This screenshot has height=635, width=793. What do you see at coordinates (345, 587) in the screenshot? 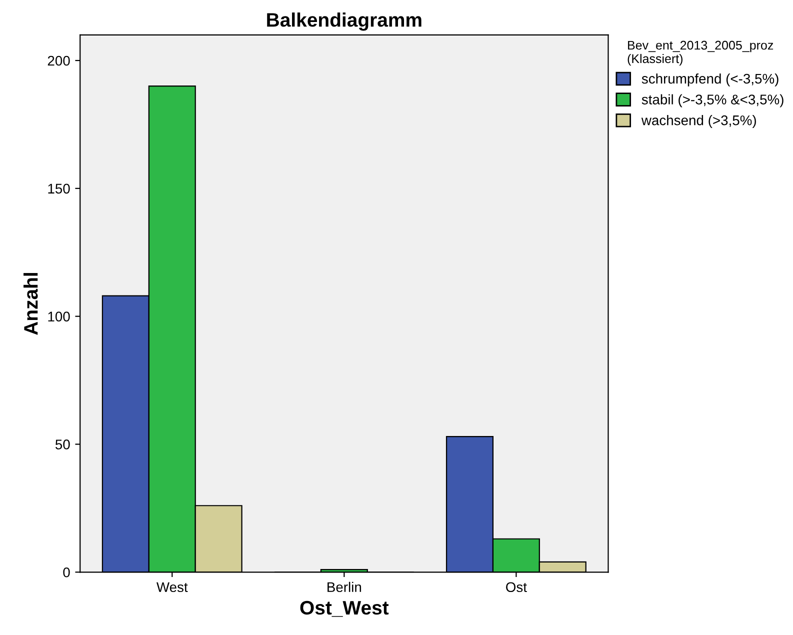
I see `x-tick-label: Berlin` at bounding box center [345, 587].